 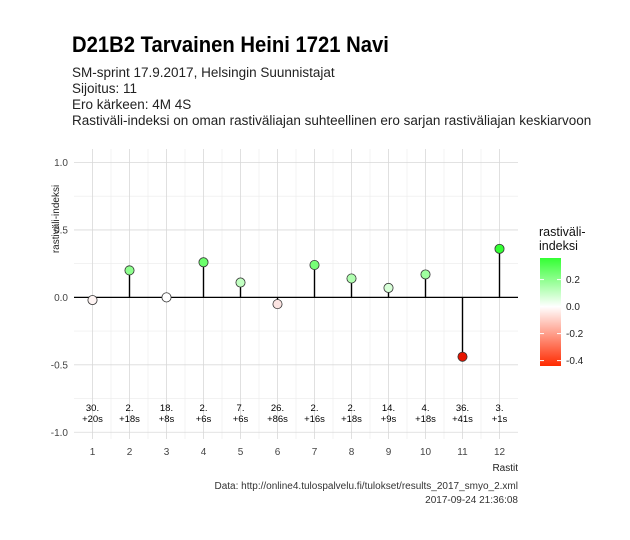 What do you see at coordinates (505, 468) in the screenshot?
I see `x-axis-title: Rastit` at bounding box center [505, 468].